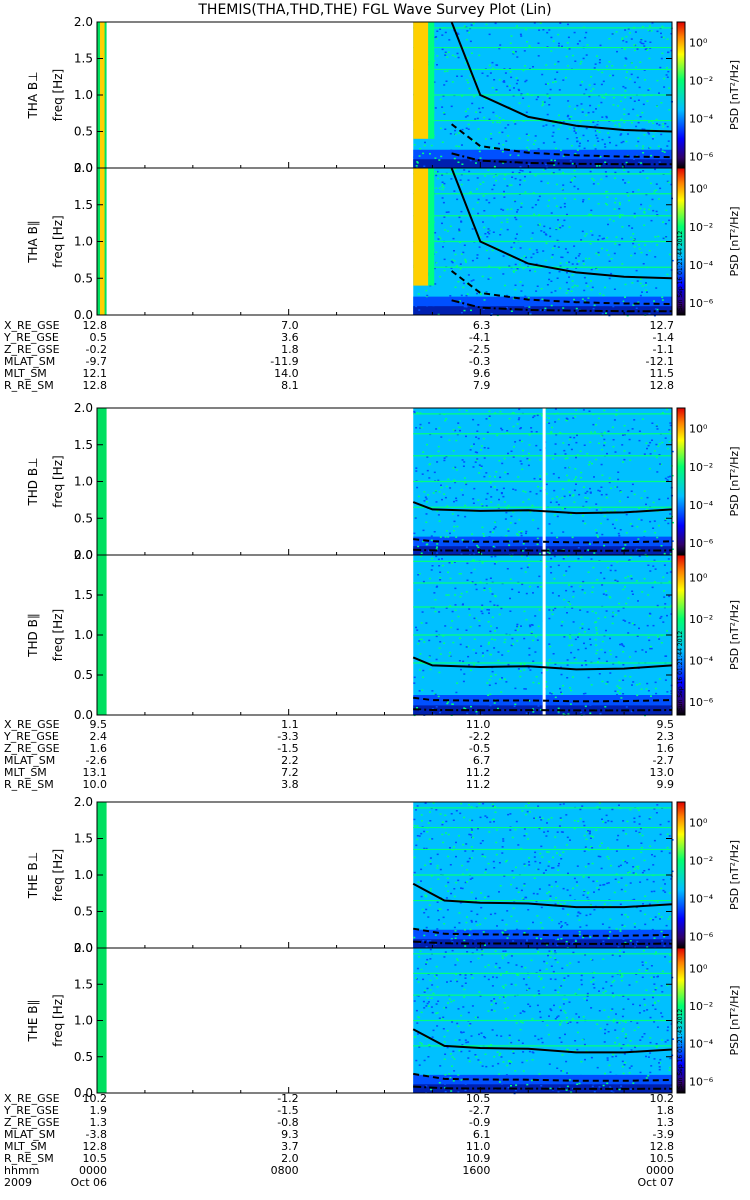 This screenshot has height=1200, width=750. What do you see at coordinates (701, 265) in the screenshot?
I see `colorbar-tick-label: 10⁻⁴` at bounding box center [701, 265].